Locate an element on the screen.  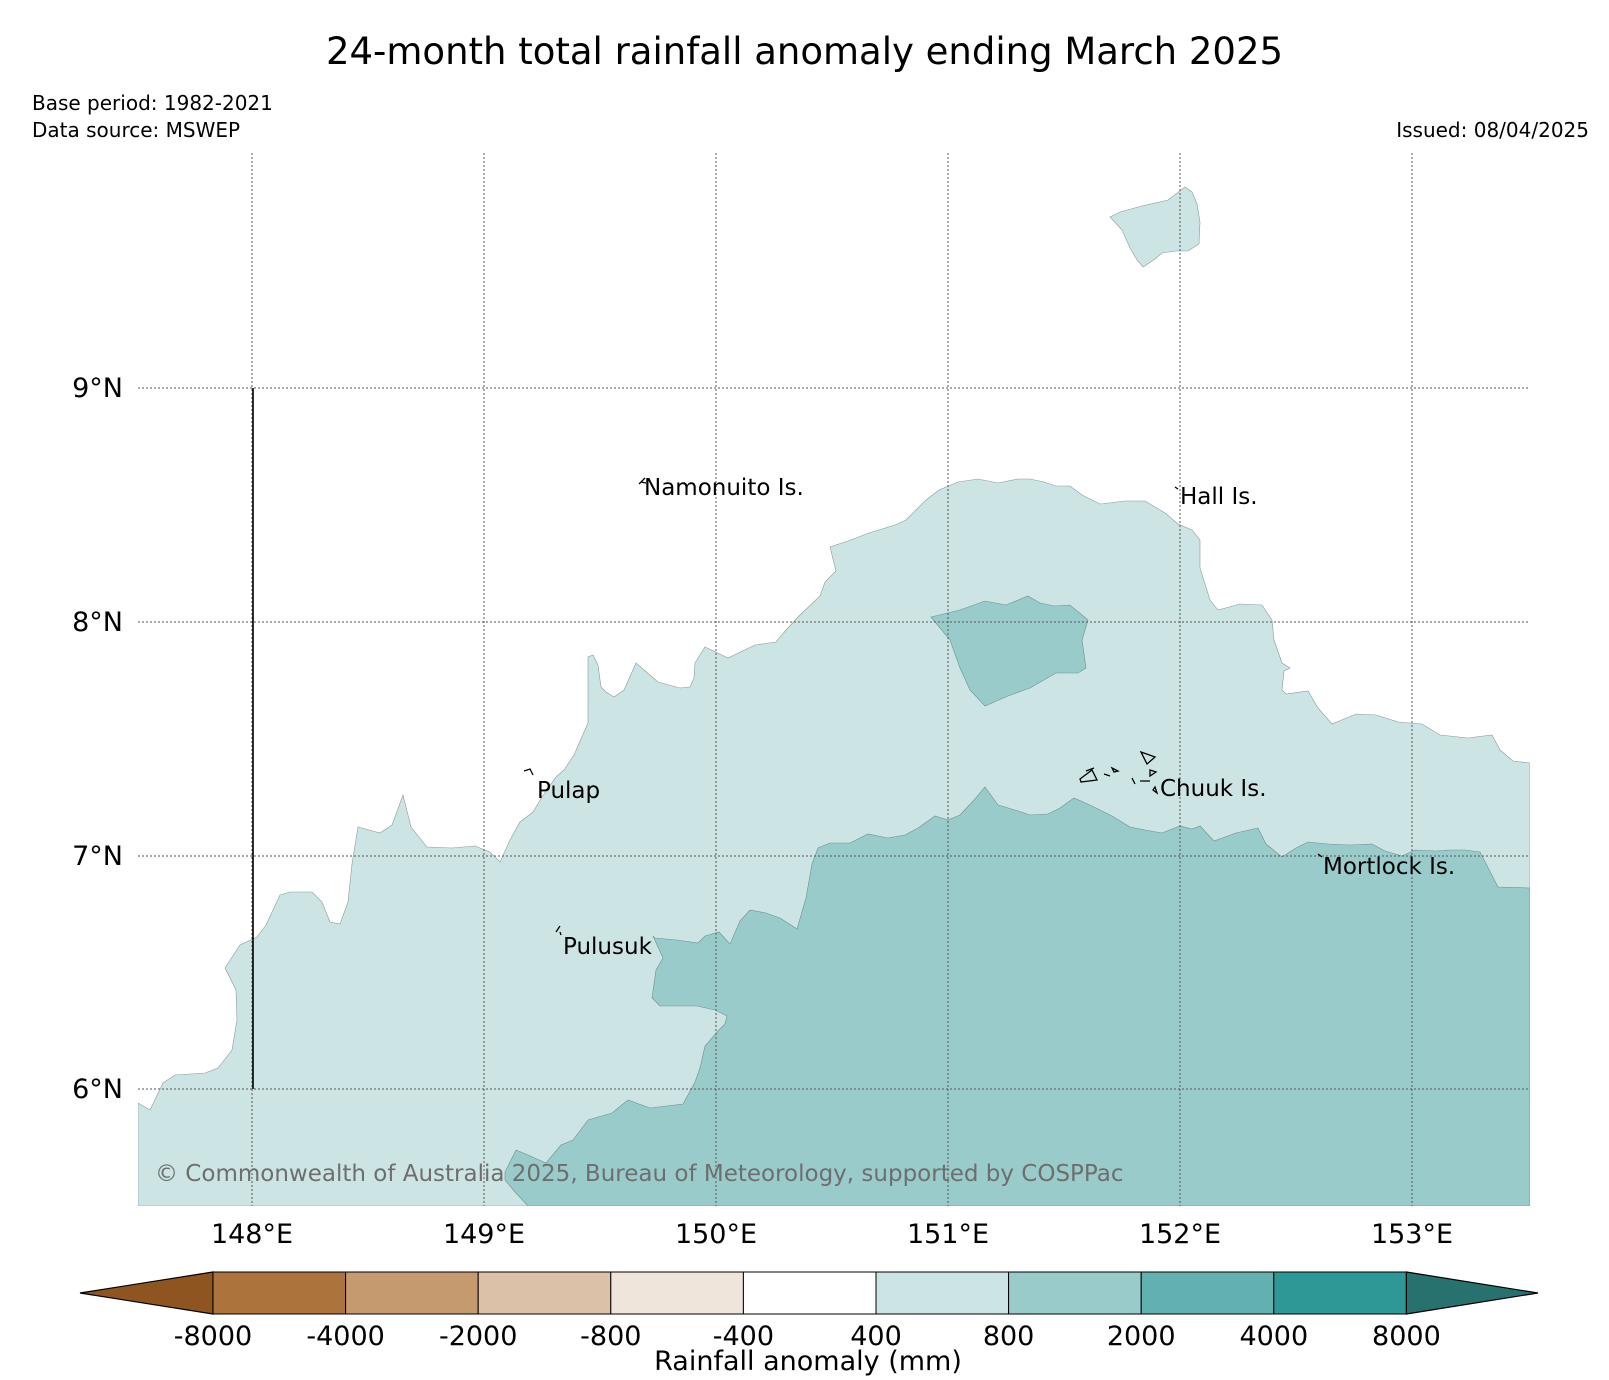
lon-label-151: 151°E is located at coordinates (948, 1234).